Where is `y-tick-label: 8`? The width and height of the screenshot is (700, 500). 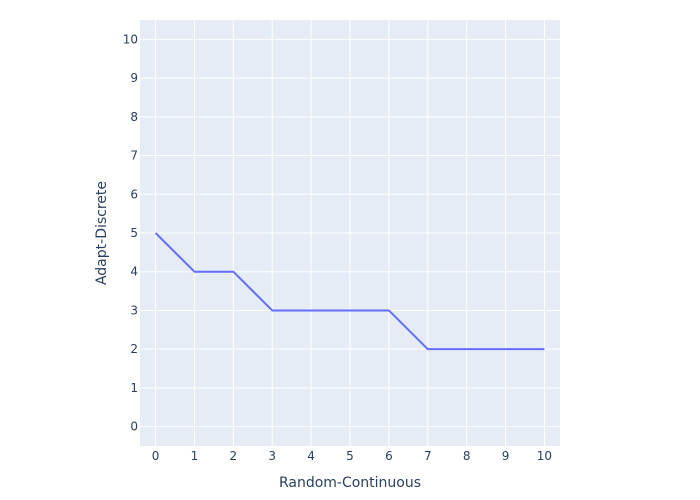 y-tick-label: 8 is located at coordinates (134, 117).